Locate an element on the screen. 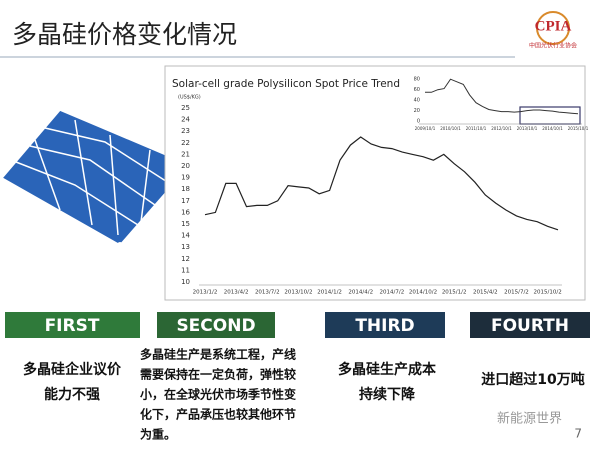 The height and width of the screenshot is (450, 600). y-tick-label: 40 is located at coordinates (417, 101).